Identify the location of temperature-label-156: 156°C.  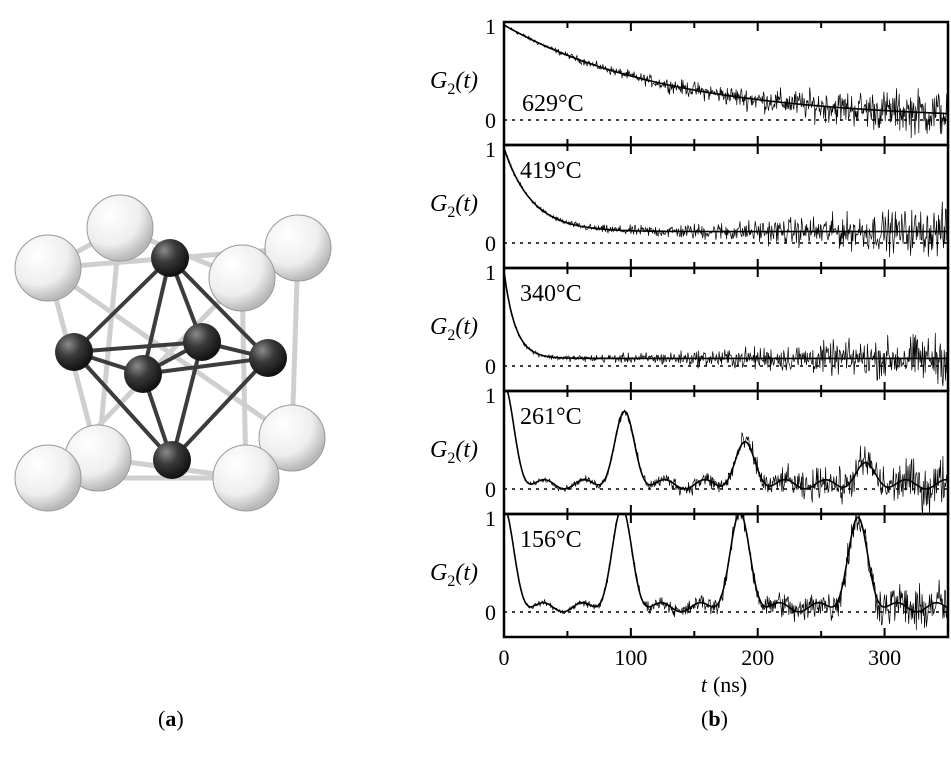
(551, 540).